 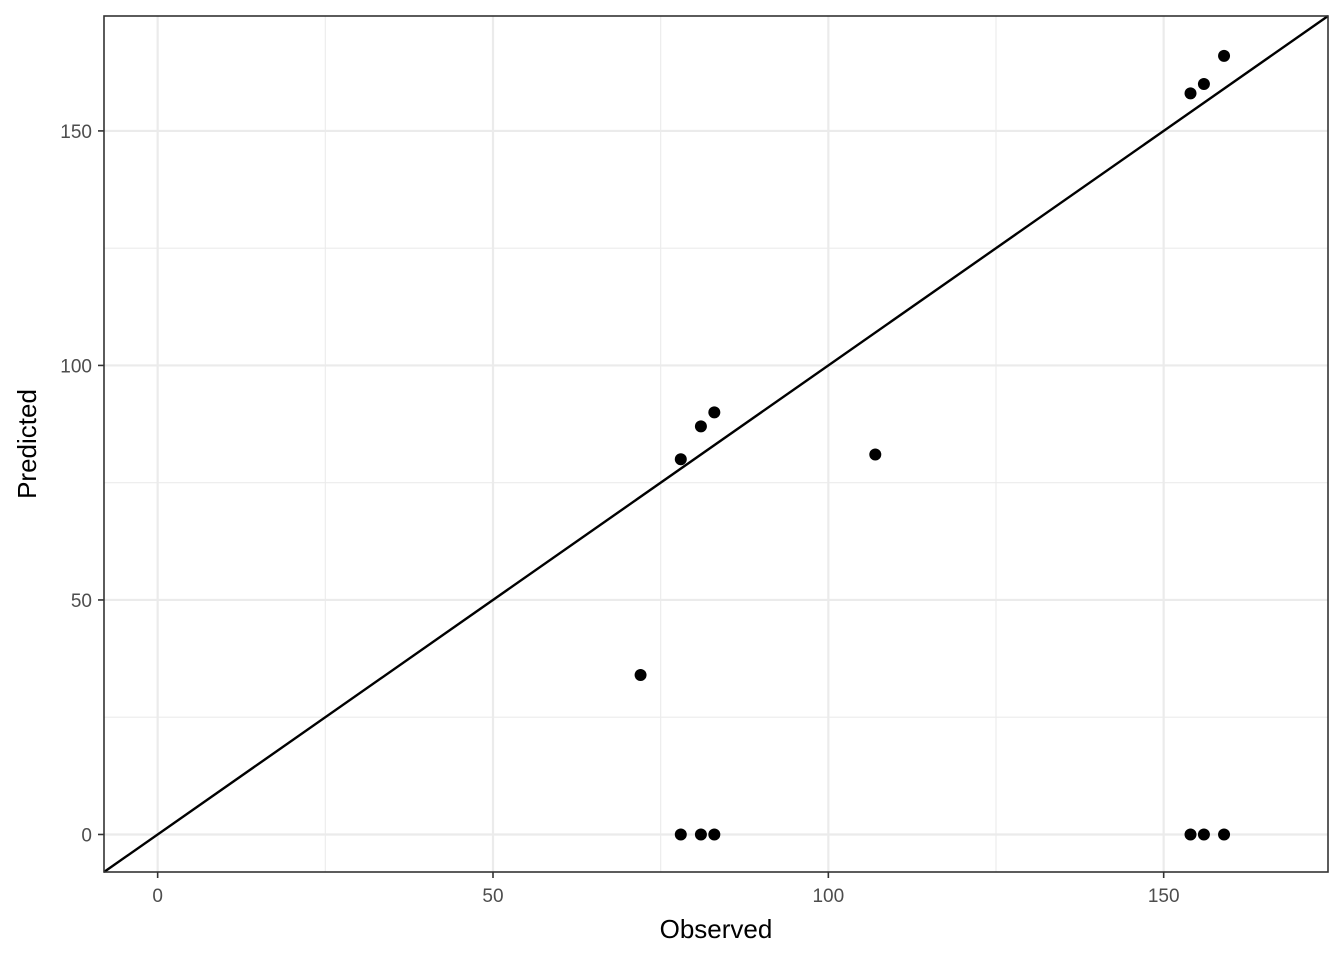 I want to click on x-axis-title: Observed, so click(x=716, y=929).